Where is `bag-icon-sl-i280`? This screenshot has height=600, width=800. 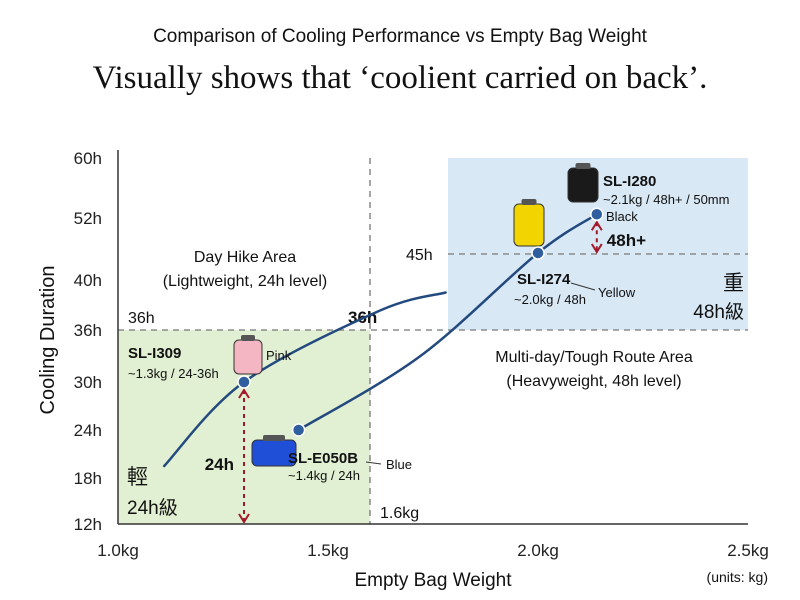
bag-icon-sl-i280 is located at coordinates (583, 185).